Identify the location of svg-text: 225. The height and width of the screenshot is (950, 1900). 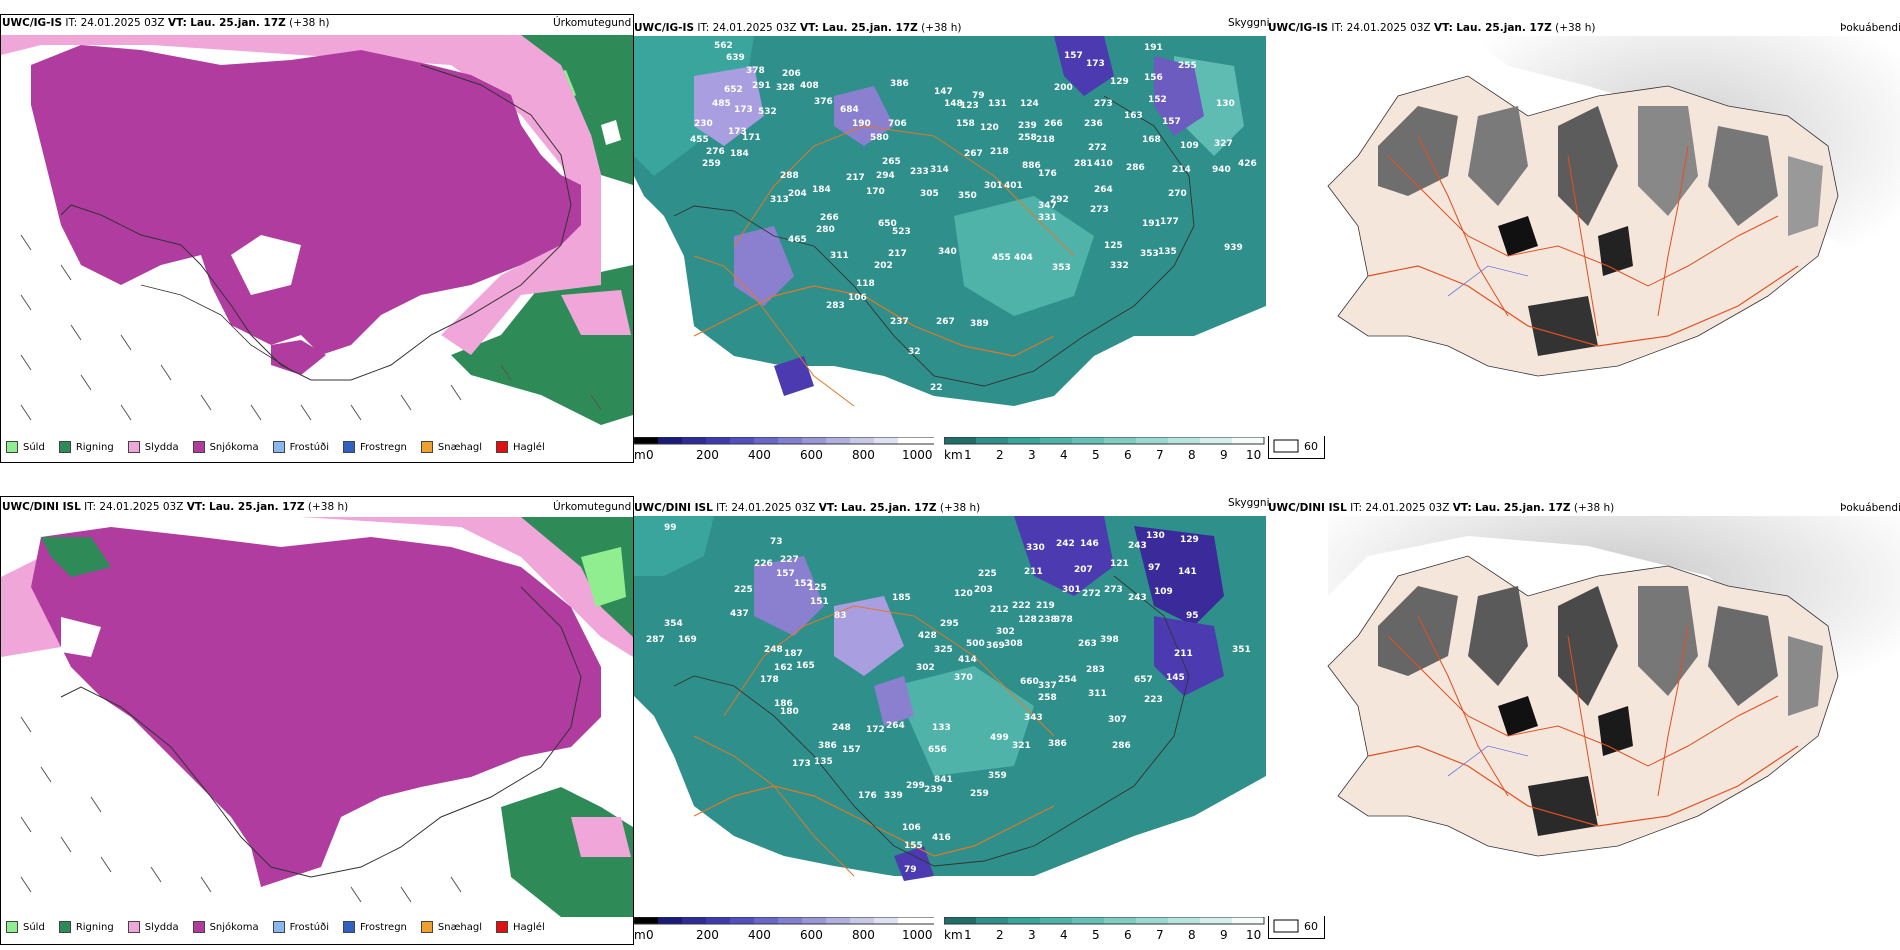
(743, 590).